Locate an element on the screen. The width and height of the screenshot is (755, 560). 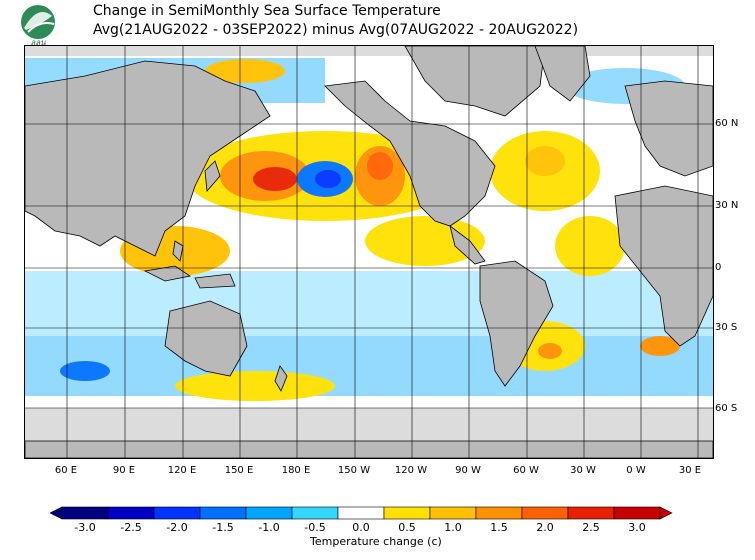
colorbar-tick-label: 0.5 is located at coordinates (407, 527).